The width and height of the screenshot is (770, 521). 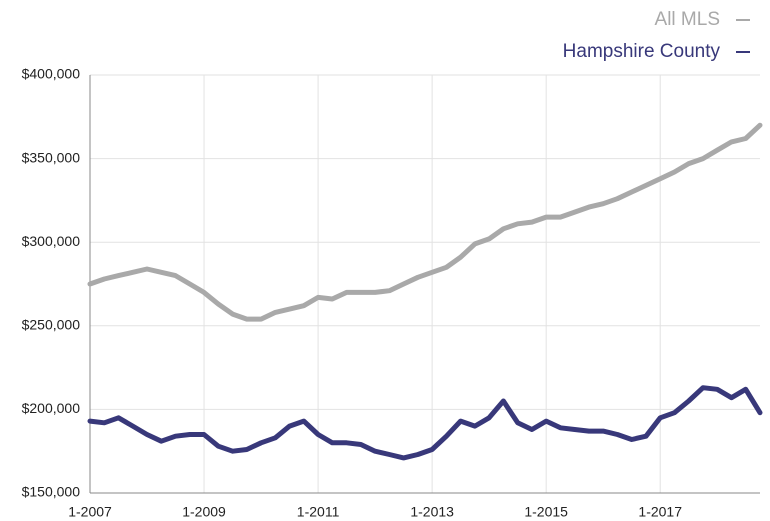 I want to click on x-tick-label: 1-2011, so click(x=318, y=512).